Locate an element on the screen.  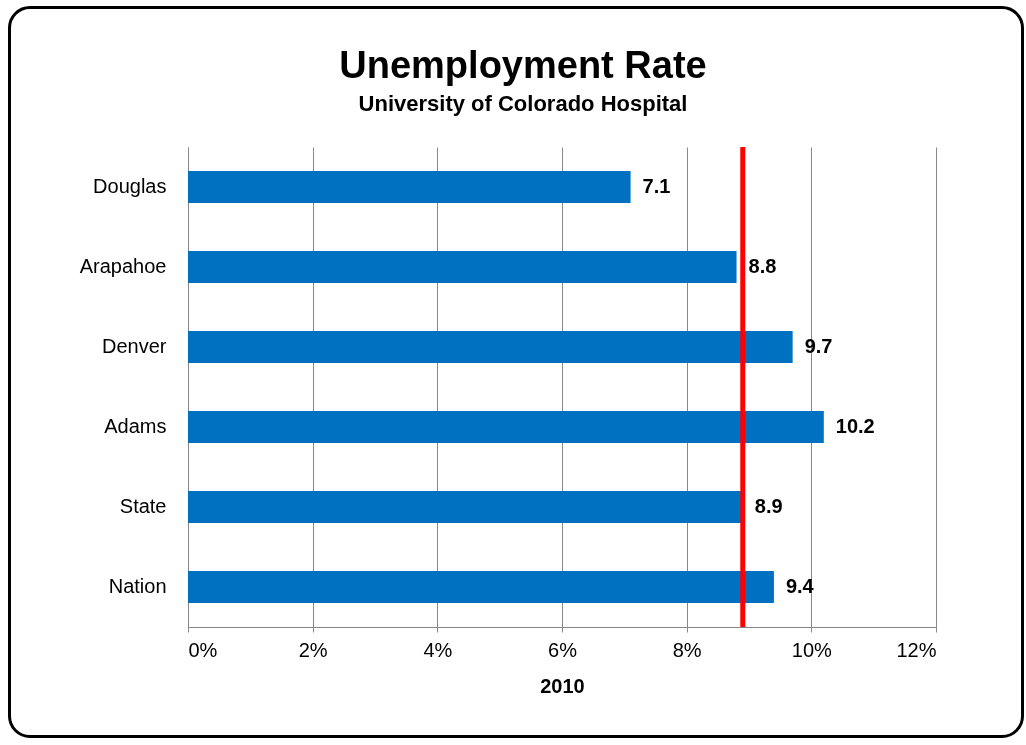
chart-subtitle: University of Colorado Hospital is located at coordinates (523, 103).